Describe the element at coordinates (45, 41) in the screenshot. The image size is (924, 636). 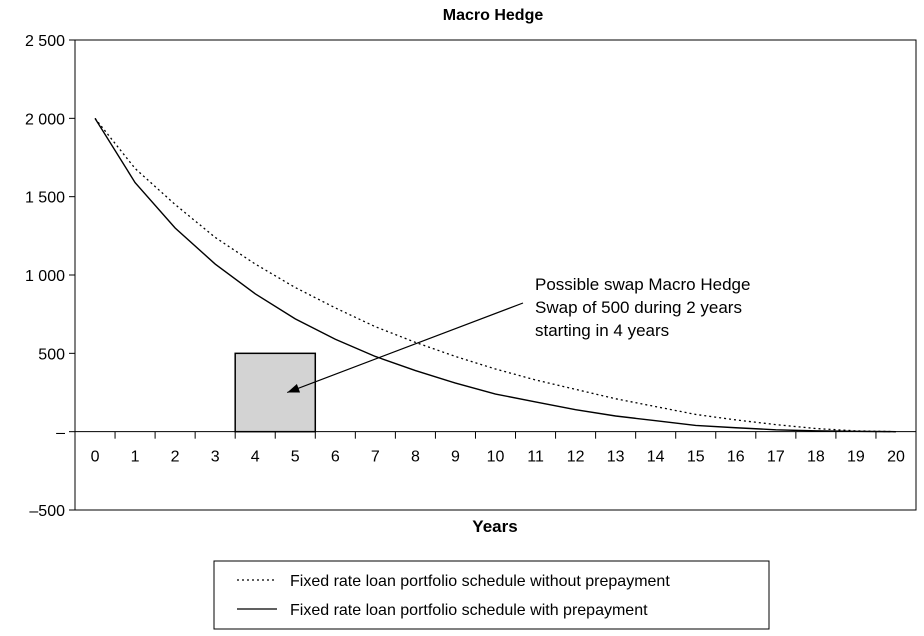
I see `y-tick-label: 2 500` at that location.